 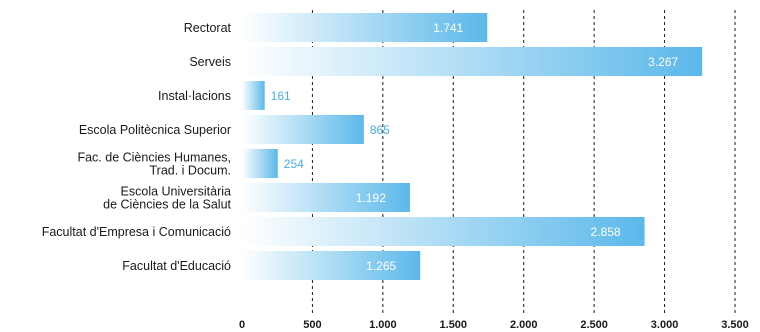 I want to click on x-tick-label: 3.500, so click(x=735, y=325).